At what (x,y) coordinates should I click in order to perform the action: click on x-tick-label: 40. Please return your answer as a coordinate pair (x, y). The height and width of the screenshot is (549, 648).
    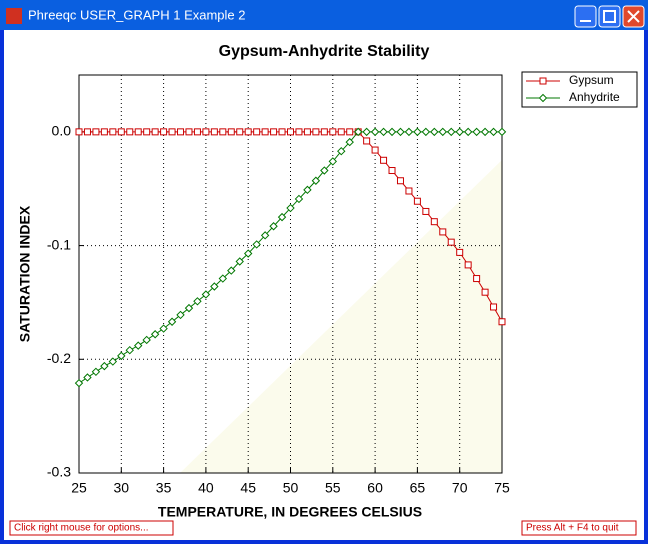
    Looking at the image, I should click on (206, 488).